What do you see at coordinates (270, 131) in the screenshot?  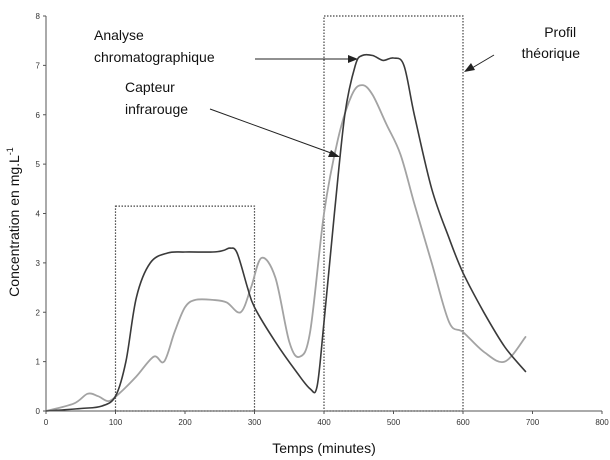 I see `arrow-infrared` at bounding box center [270, 131].